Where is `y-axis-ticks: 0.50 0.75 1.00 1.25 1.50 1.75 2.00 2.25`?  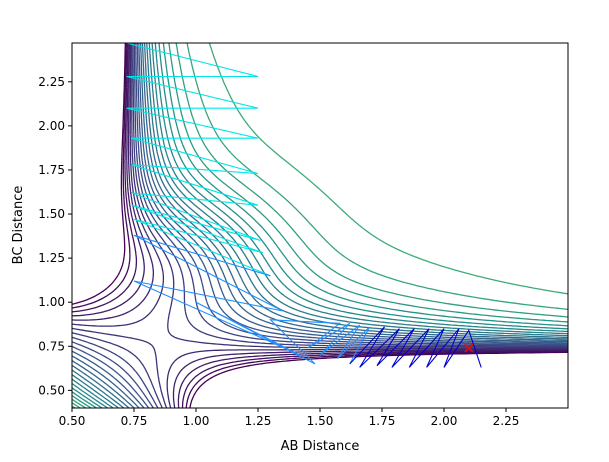 y-axis-ticks: 0.50 0.75 1.00 1.25 1.50 1.75 2.00 2.25 is located at coordinates (55, 236).